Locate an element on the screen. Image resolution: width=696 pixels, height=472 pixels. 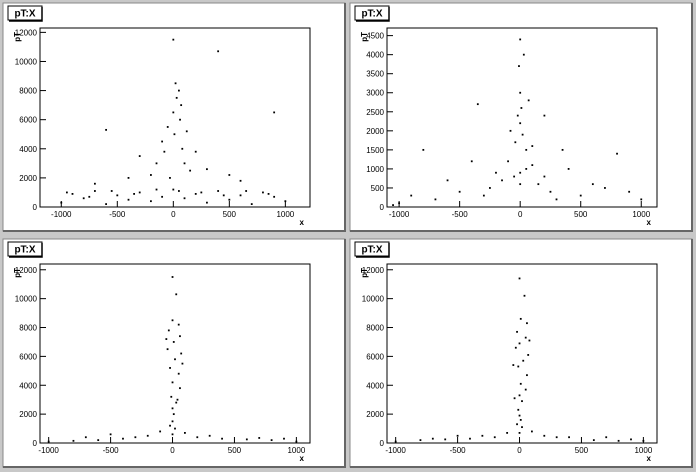
plot-frame is located at coordinates (175, 353).